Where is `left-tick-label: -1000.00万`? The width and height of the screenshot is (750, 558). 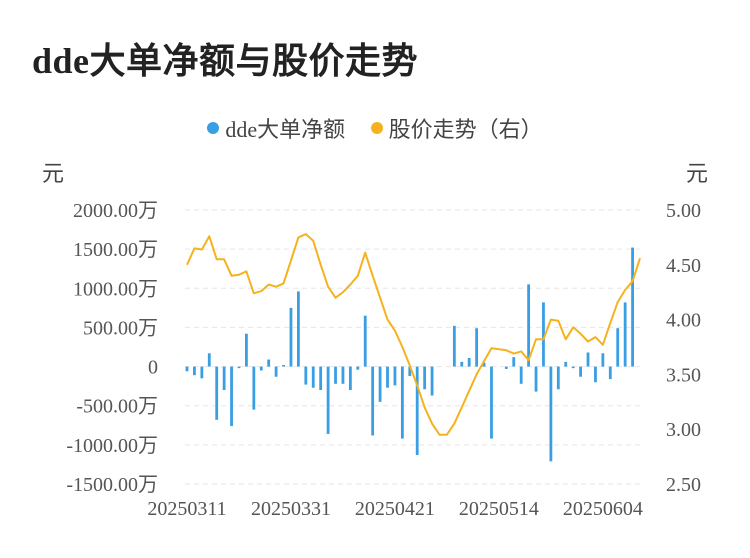
left-tick-label: -1000.00万 is located at coordinates (112, 446).